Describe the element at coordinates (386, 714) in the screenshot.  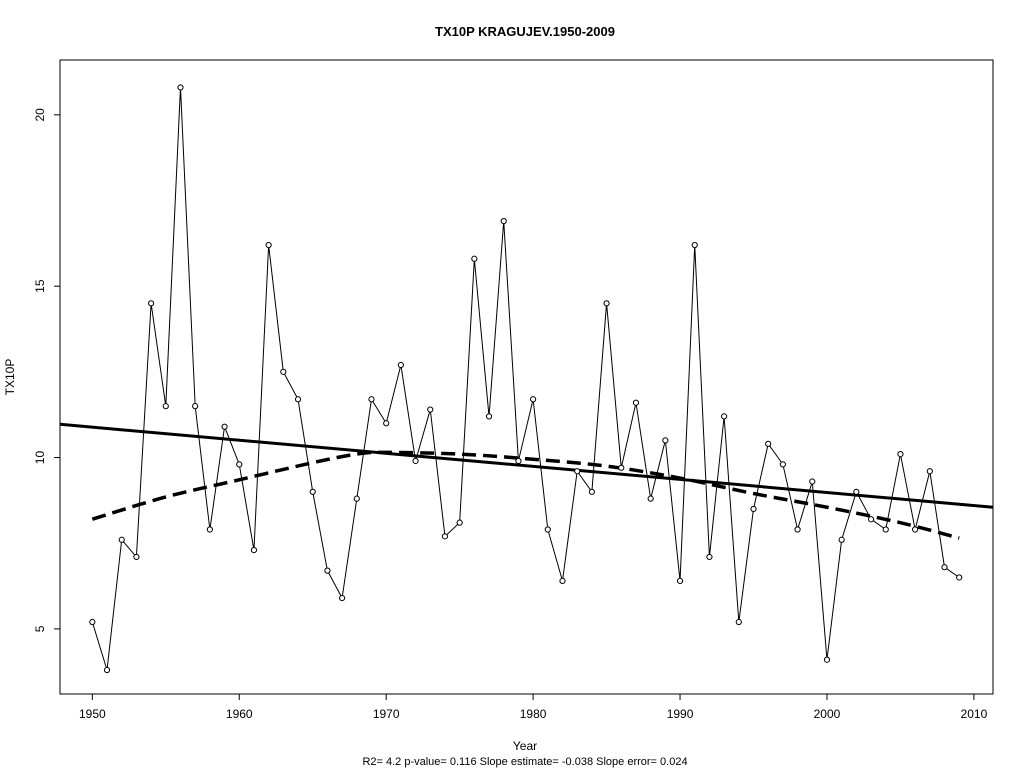
I see `x-tick-label: 1970` at that location.